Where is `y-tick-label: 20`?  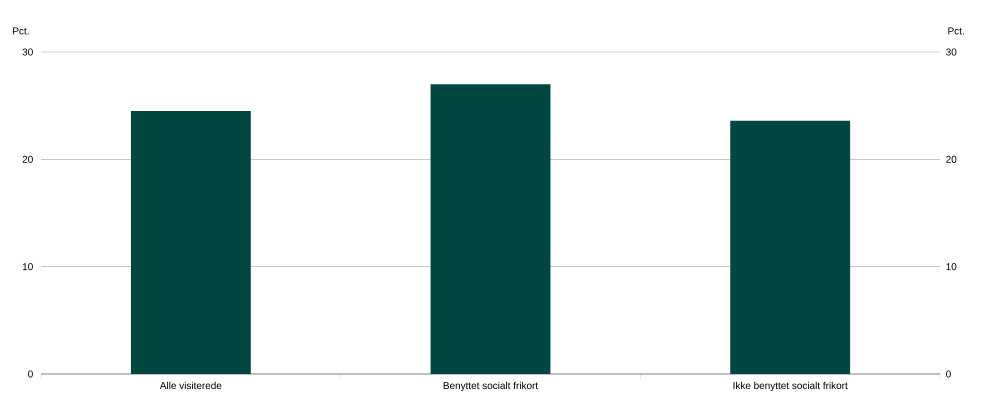 y-tick-label: 20 is located at coordinates (27, 159).